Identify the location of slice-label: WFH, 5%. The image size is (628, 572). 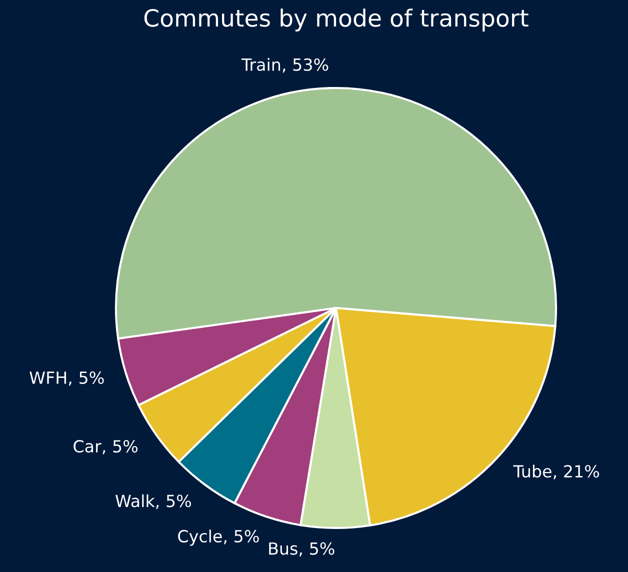
(67, 378).